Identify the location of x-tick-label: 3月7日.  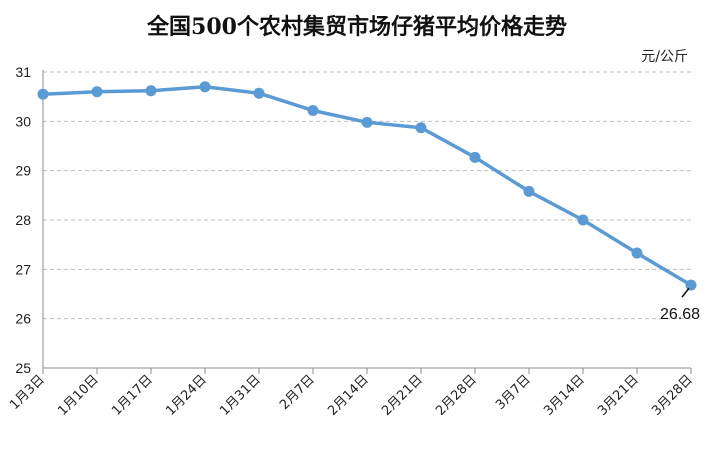
(513, 392).